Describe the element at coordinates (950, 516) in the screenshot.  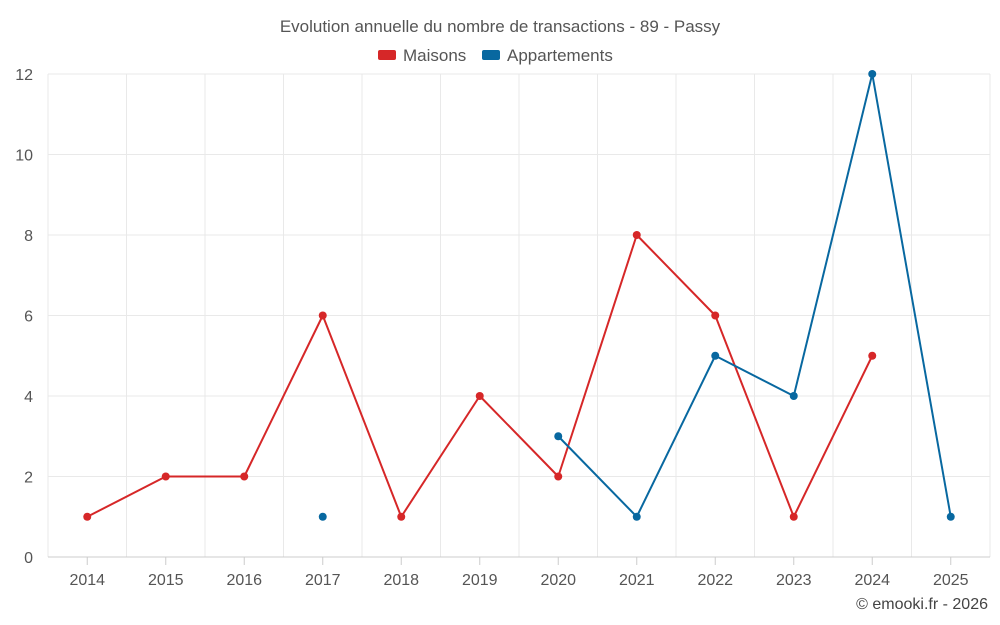
I see `data-point-appartements-2025` at that location.